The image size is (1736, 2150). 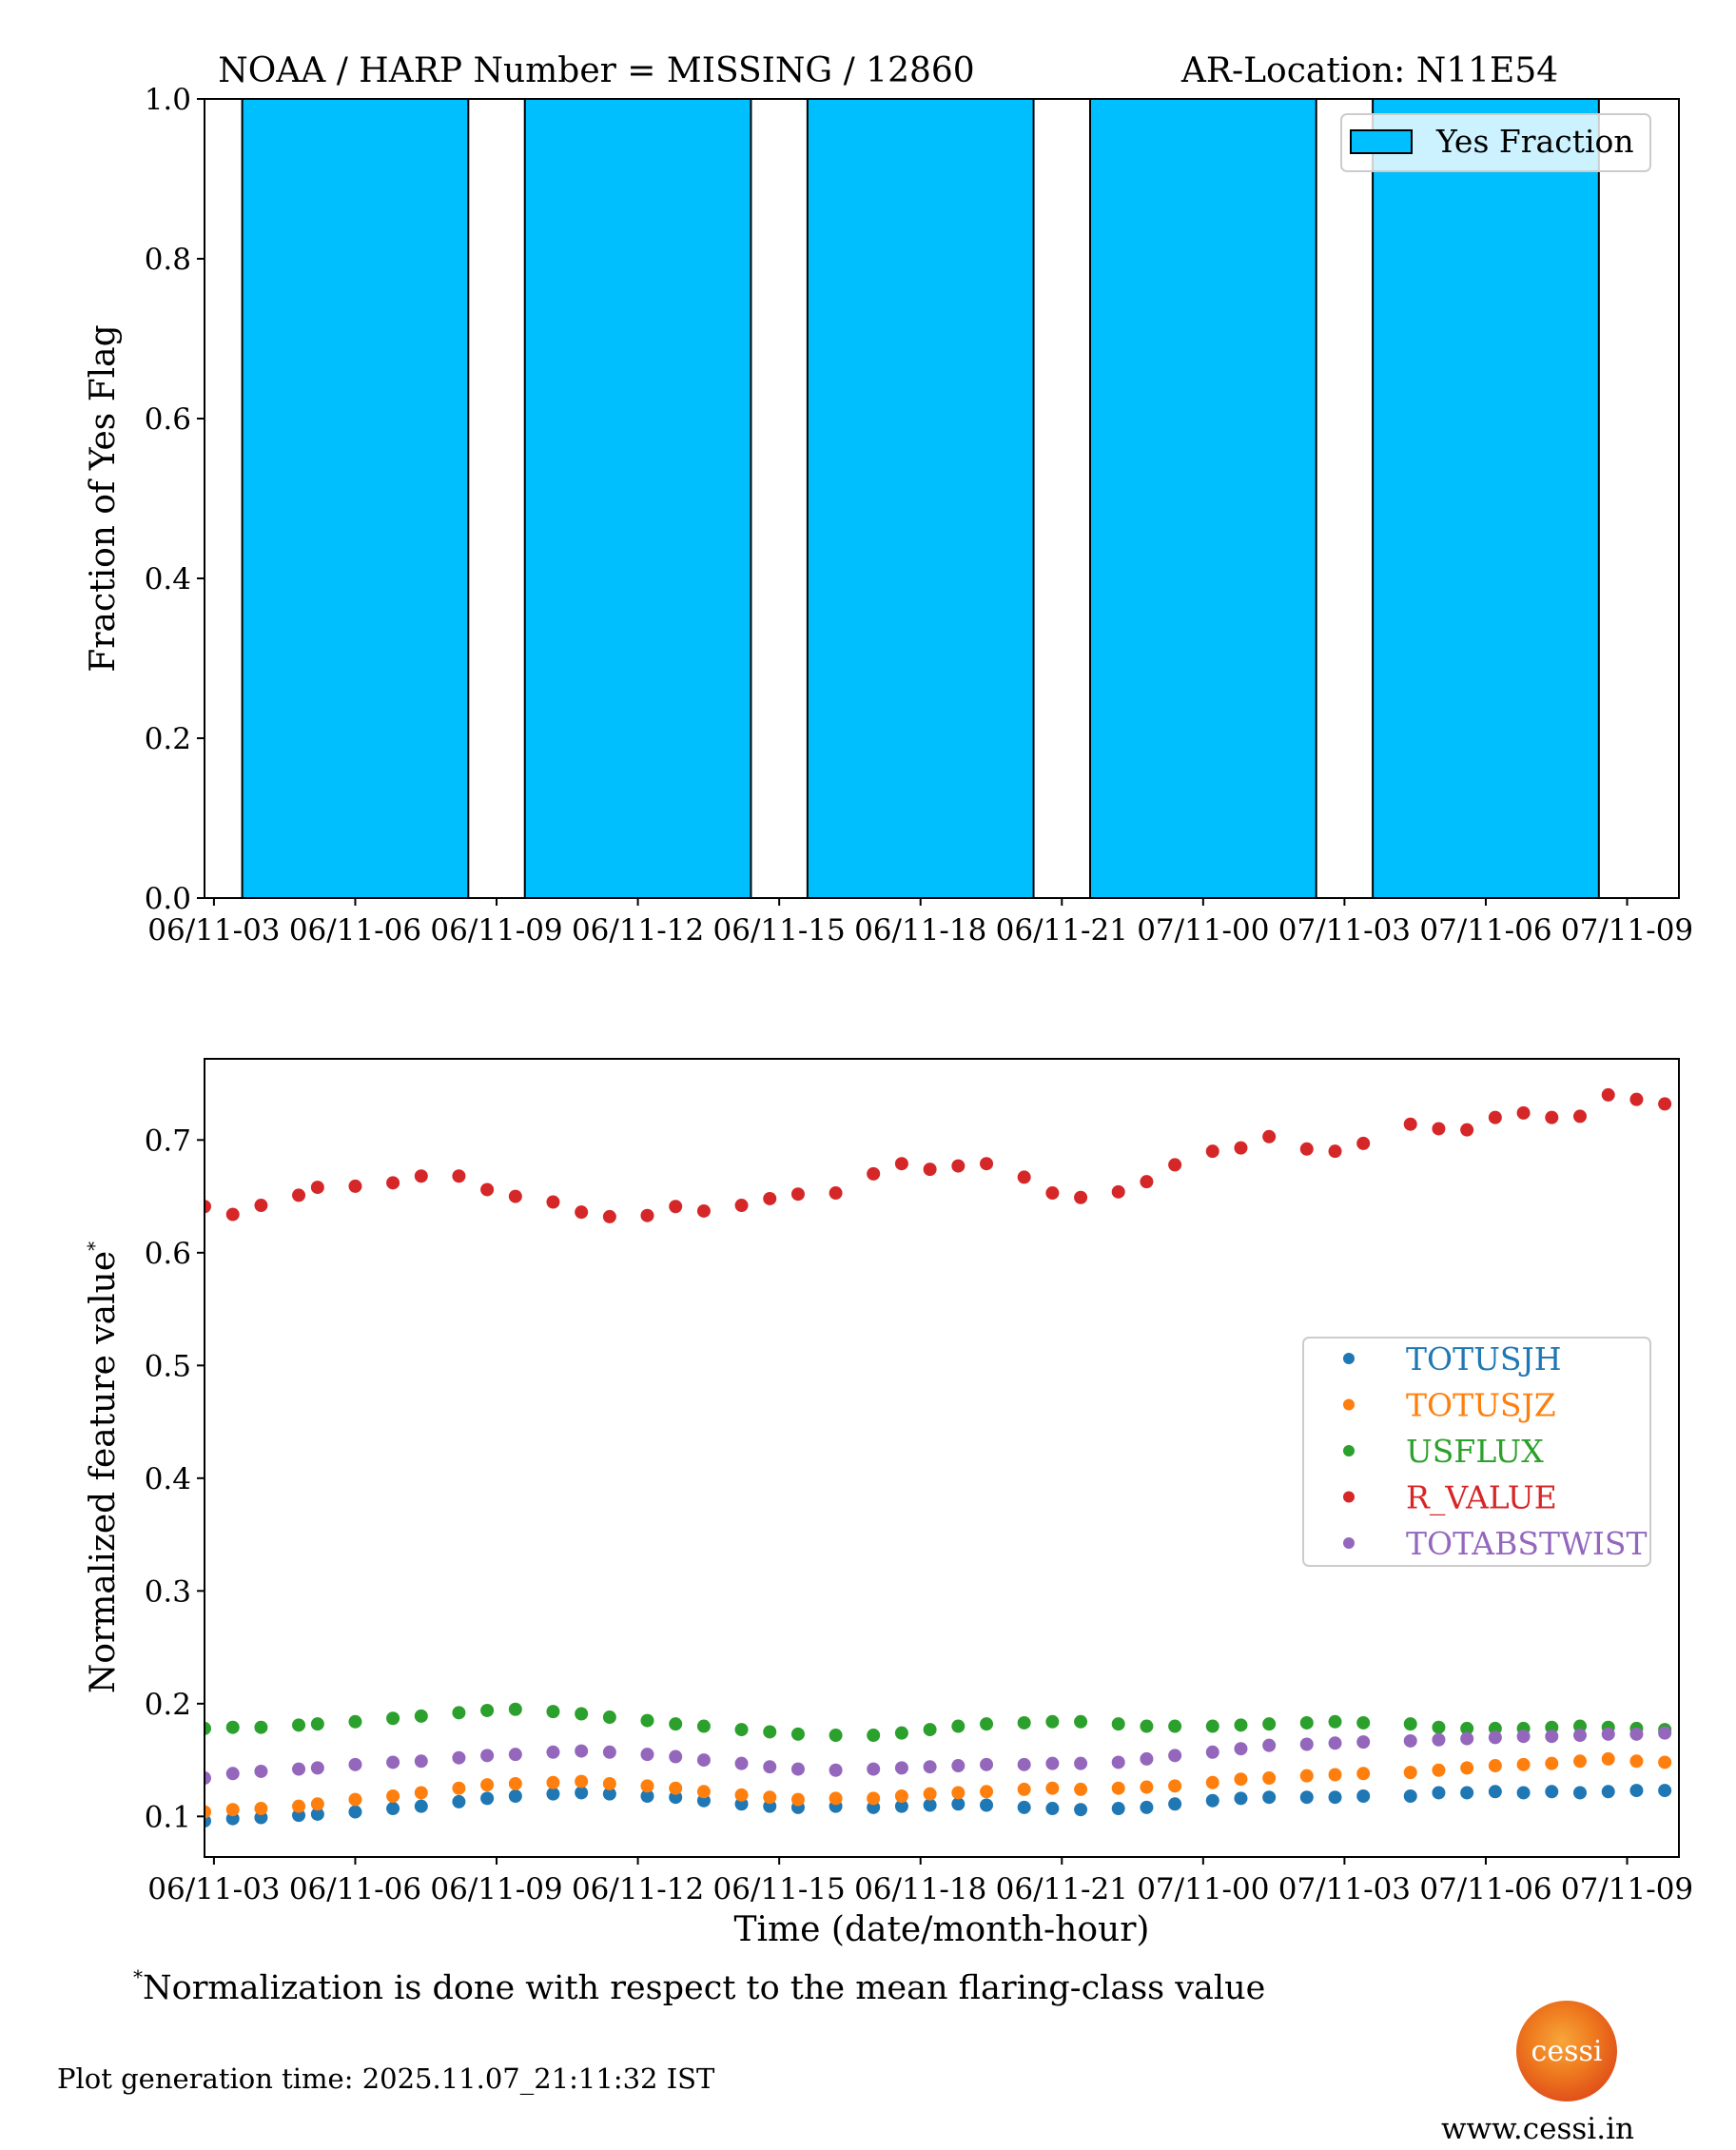 I want to click on y-tick-label: 0.0, so click(x=168, y=899).